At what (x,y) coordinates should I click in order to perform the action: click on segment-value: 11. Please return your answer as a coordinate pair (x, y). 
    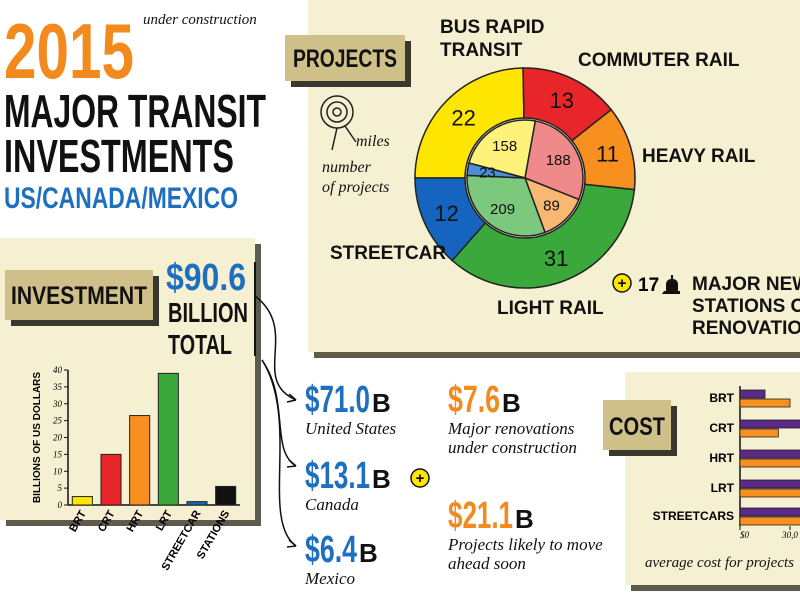
    Looking at the image, I should click on (607, 154).